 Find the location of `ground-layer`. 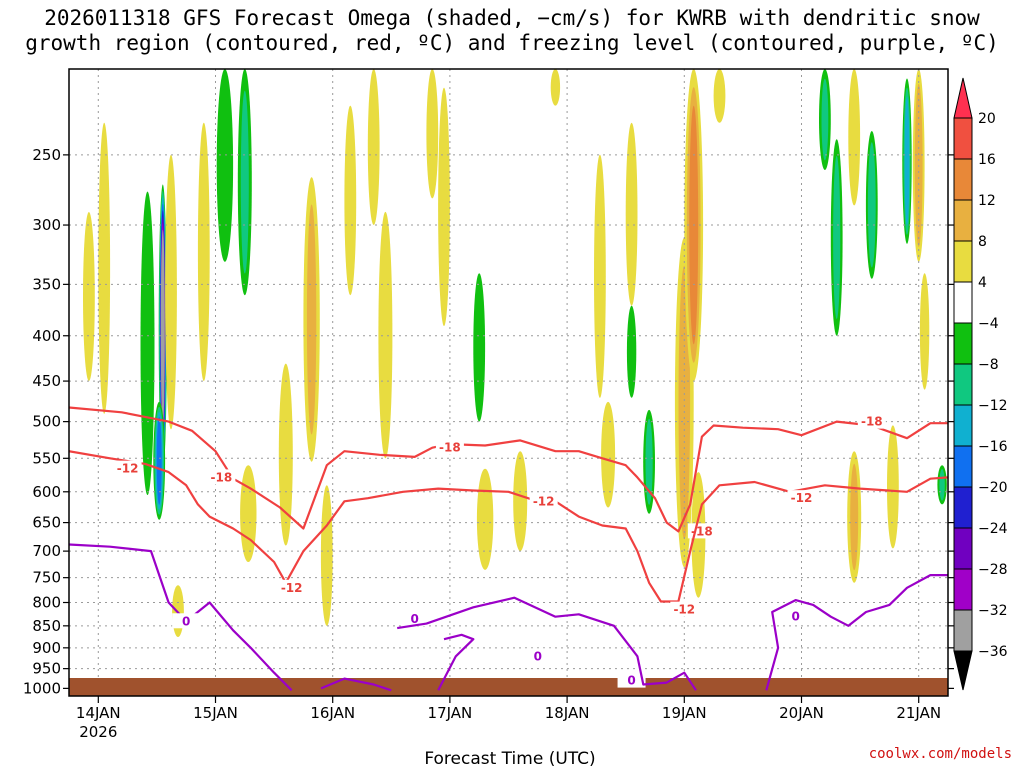

ground-layer is located at coordinates (508, 687).